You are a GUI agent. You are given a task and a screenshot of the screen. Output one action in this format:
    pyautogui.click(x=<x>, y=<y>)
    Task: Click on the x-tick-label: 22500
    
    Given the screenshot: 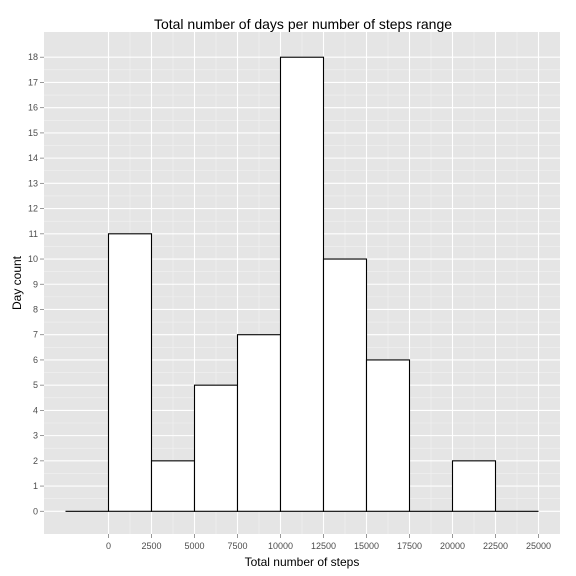 What is the action you would take?
    pyautogui.click(x=495, y=546)
    